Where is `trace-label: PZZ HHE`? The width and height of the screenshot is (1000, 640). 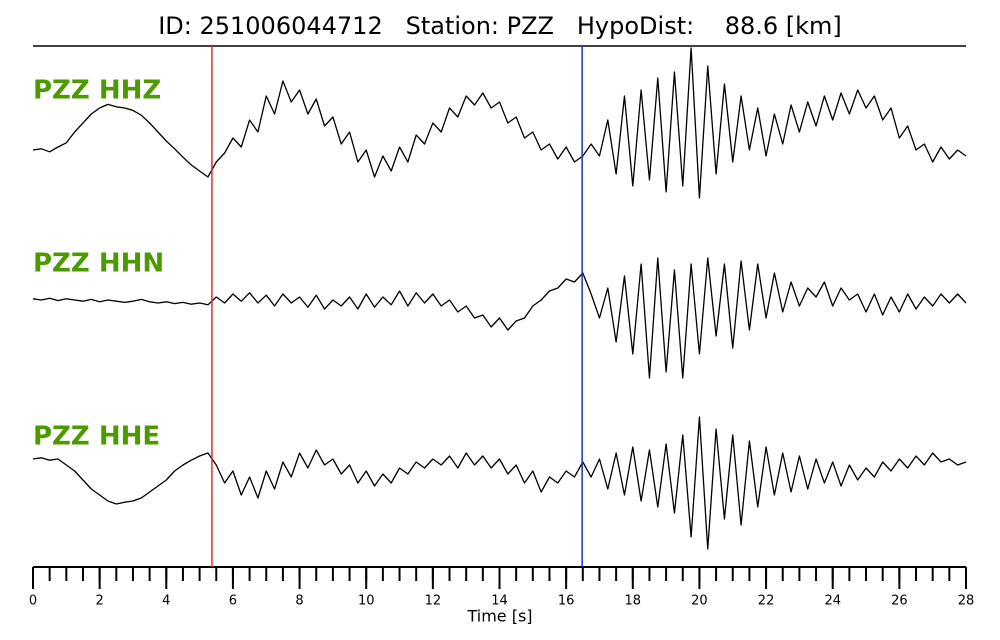 trace-label: PZZ HHE is located at coordinates (96, 437).